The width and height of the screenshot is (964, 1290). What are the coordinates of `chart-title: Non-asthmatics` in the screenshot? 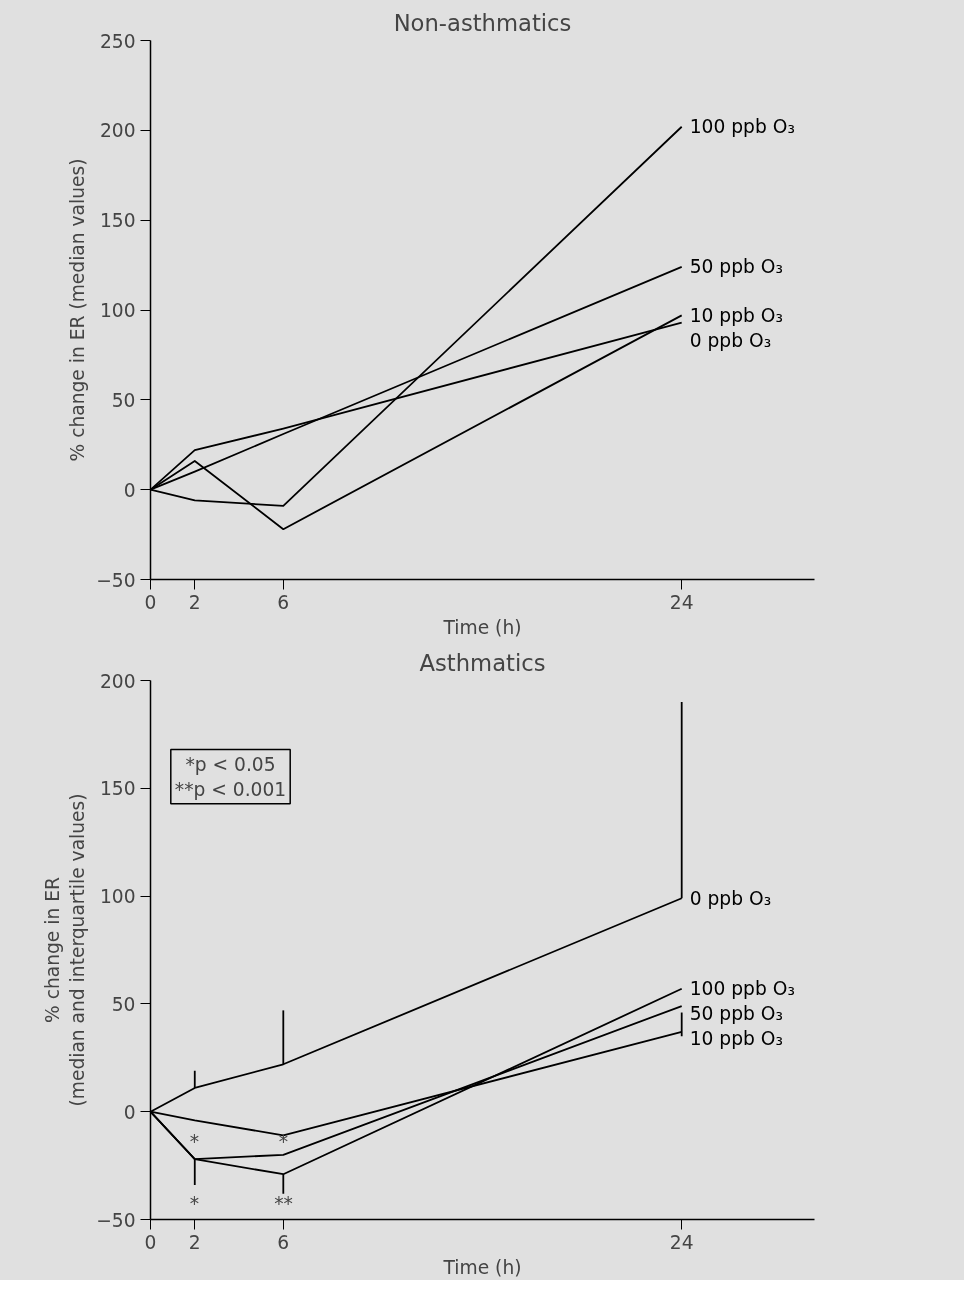 It's located at (482, 22).